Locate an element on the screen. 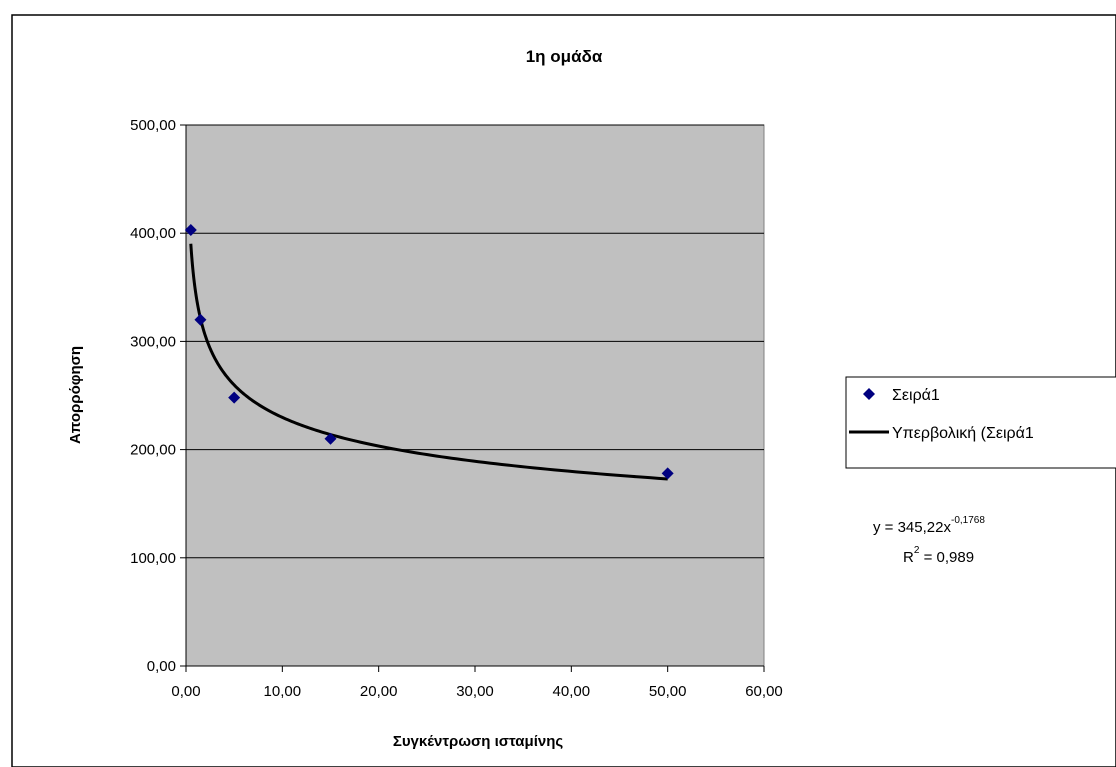  x-tick-label-4: 40,00 is located at coordinates (572, 691).